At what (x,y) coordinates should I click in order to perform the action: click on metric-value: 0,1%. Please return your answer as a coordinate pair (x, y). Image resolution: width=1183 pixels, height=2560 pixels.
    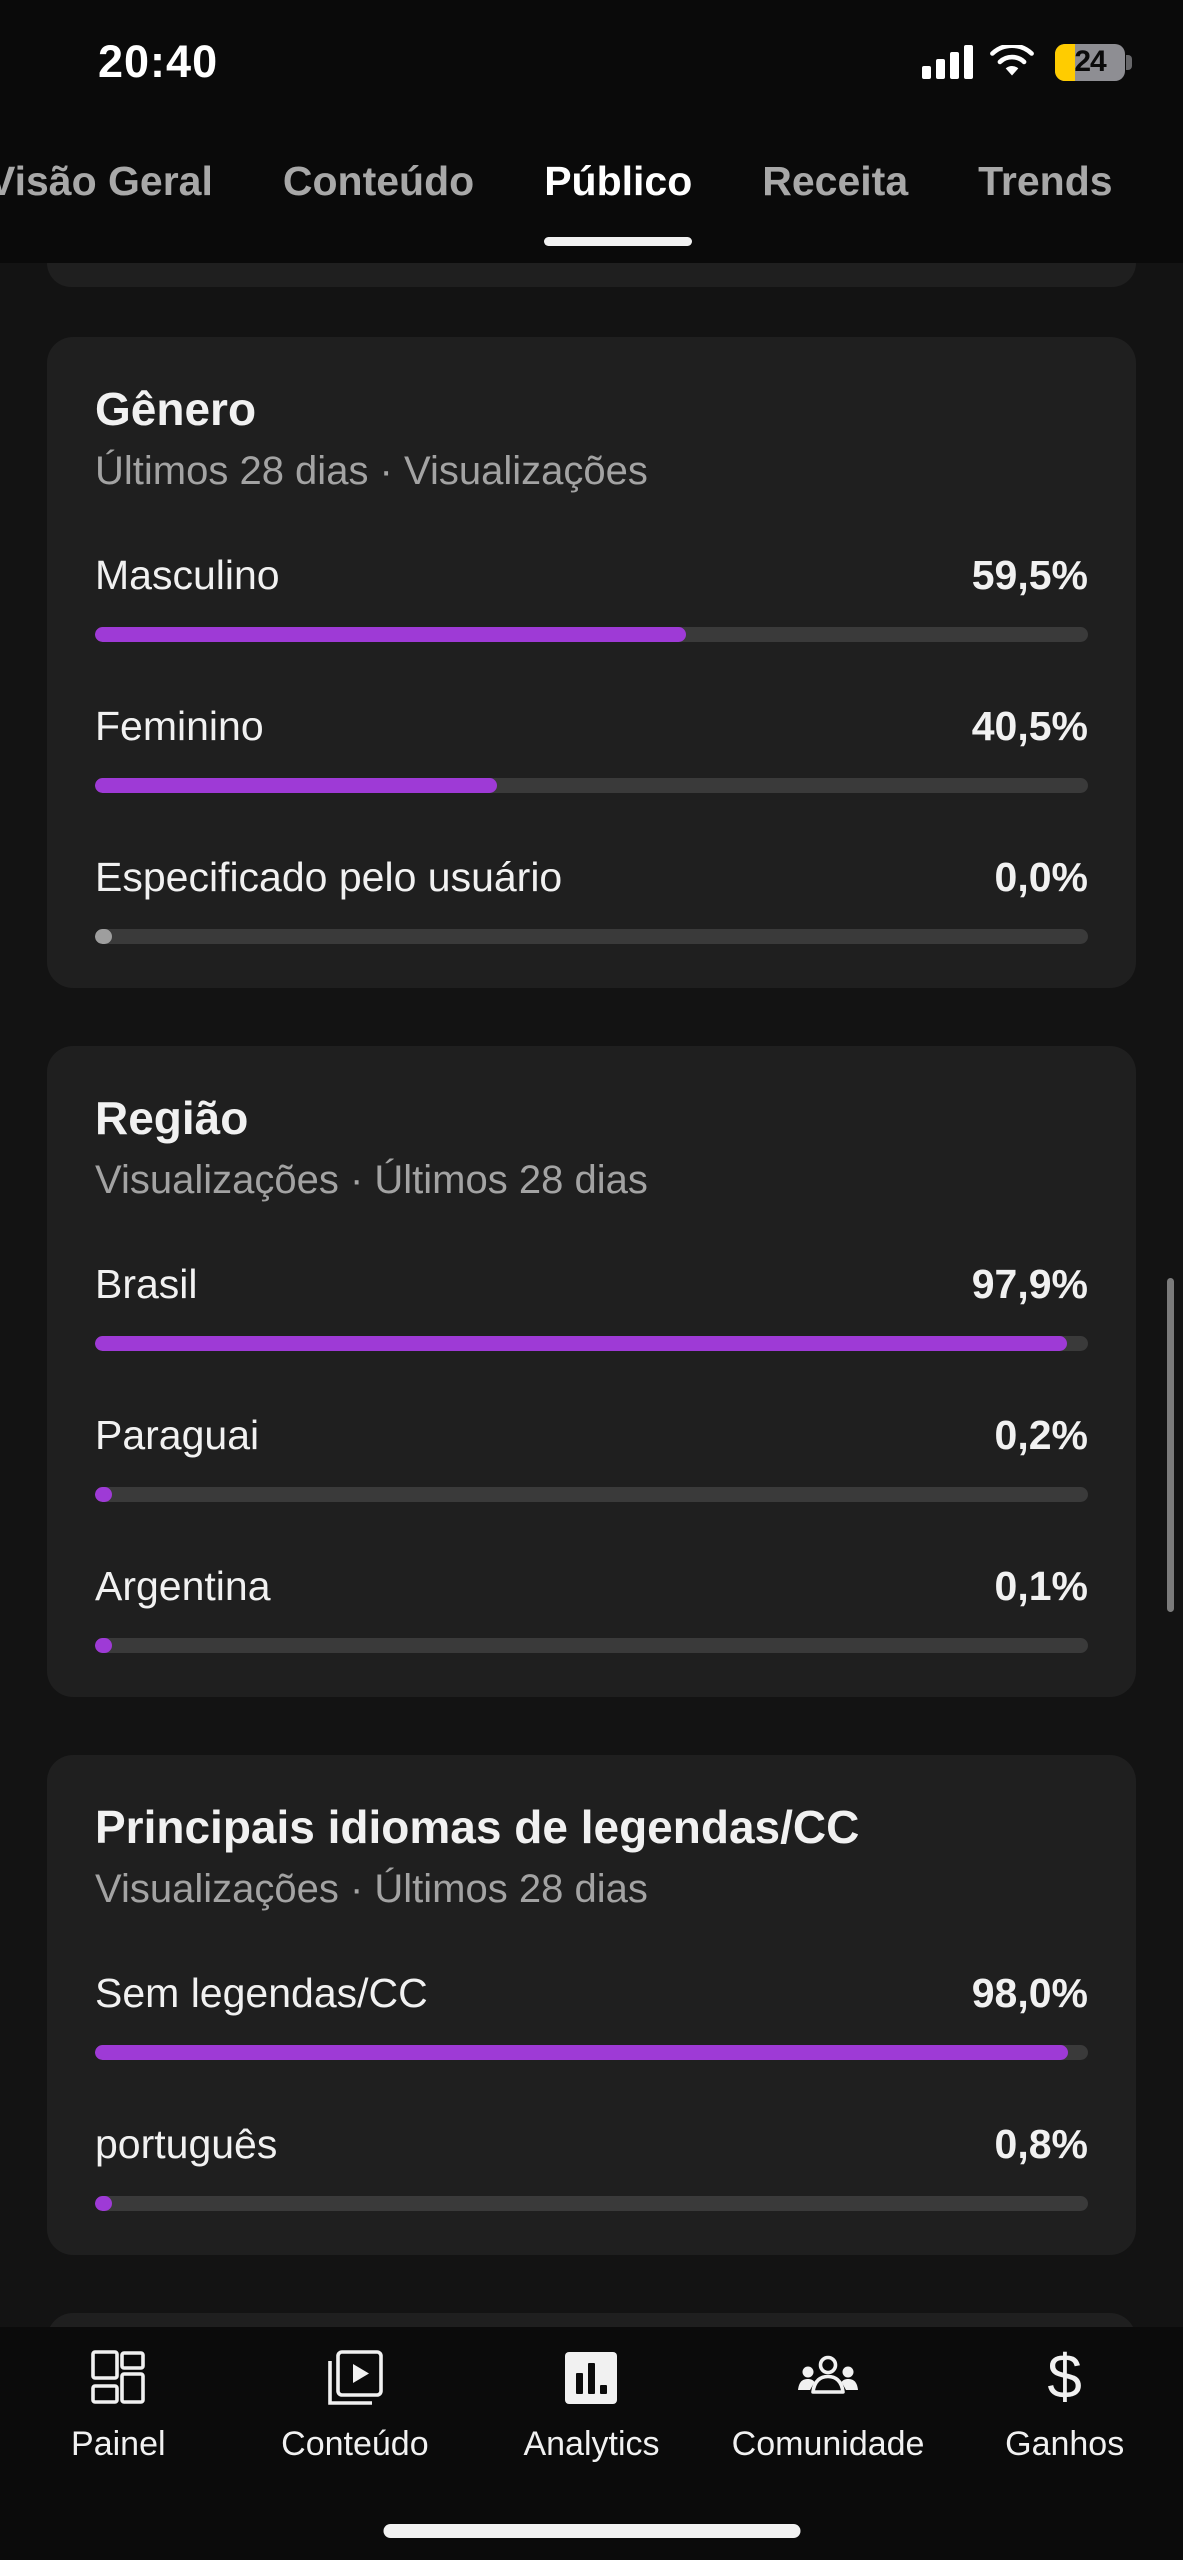
    Looking at the image, I should click on (1041, 1586).